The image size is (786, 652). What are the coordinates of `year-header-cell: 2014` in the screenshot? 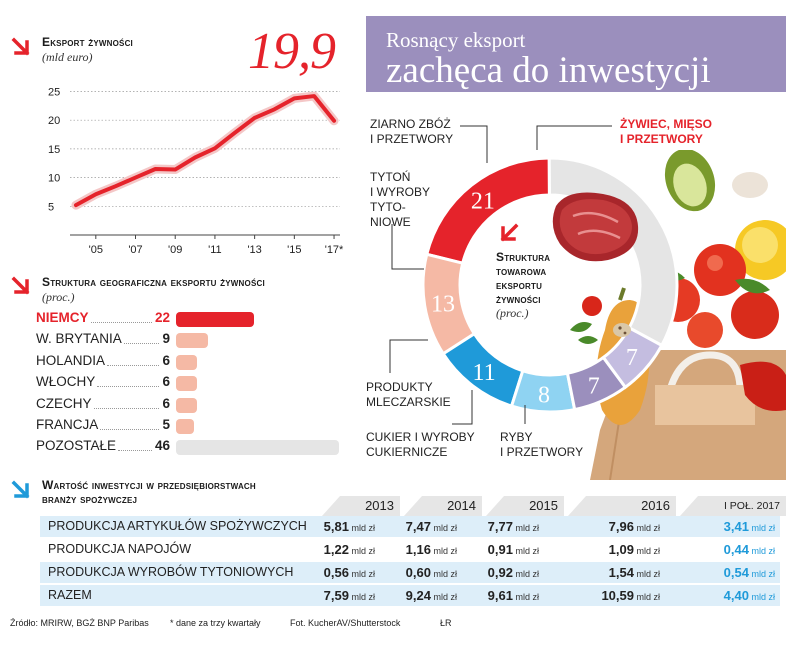 It's located at (443, 506).